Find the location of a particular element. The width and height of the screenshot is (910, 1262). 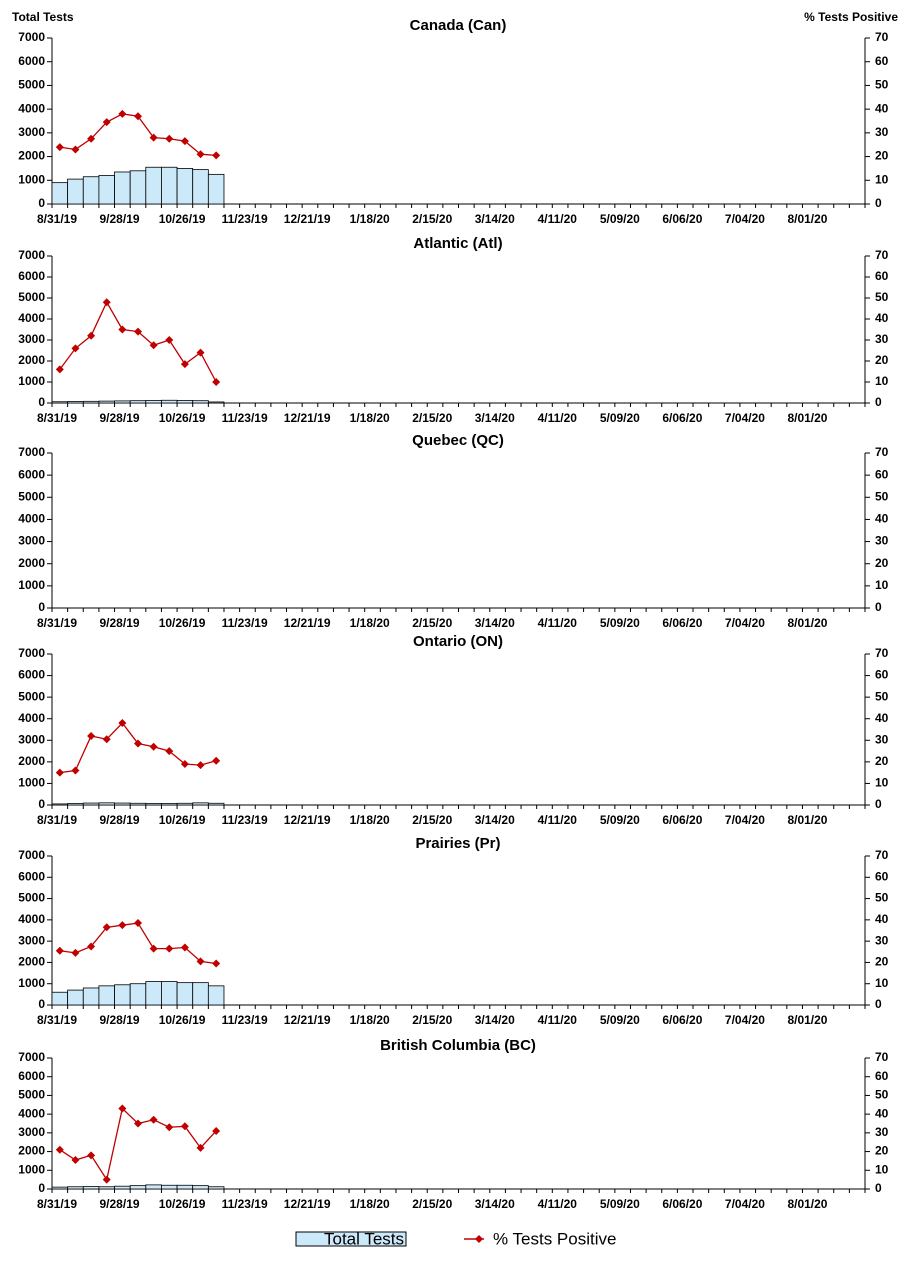

y2-tick-label: 40 is located at coordinates (882, 318).